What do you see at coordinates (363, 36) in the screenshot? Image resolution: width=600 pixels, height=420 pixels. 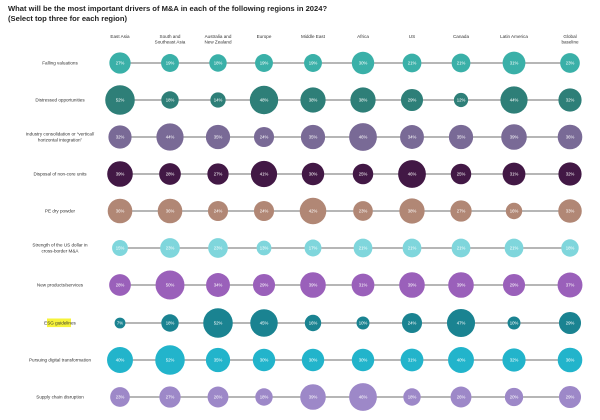 I see `column-header: Africa` at bounding box center [363, 36].